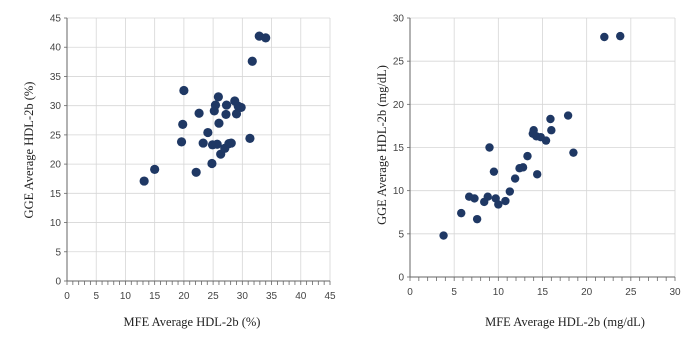 The width and height of the screenshot is (690, 338). Describe the element at coordinates (330, 296) in the screenshot. I see `x-tick-label: 45` at that location.